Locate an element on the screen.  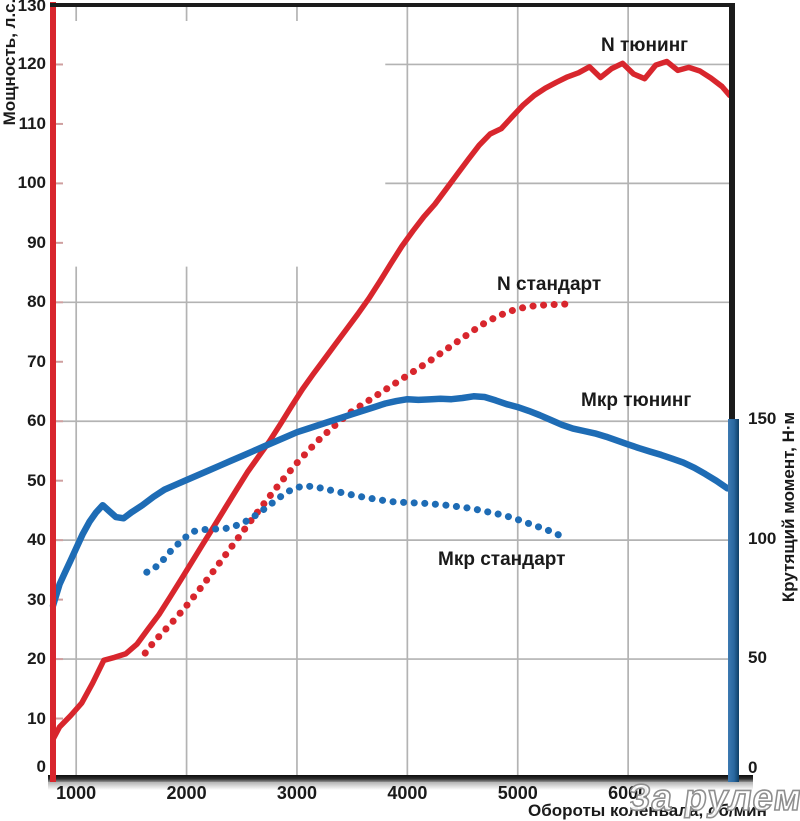
x-tick-label: 4000 is located at coordinates (407, 793).